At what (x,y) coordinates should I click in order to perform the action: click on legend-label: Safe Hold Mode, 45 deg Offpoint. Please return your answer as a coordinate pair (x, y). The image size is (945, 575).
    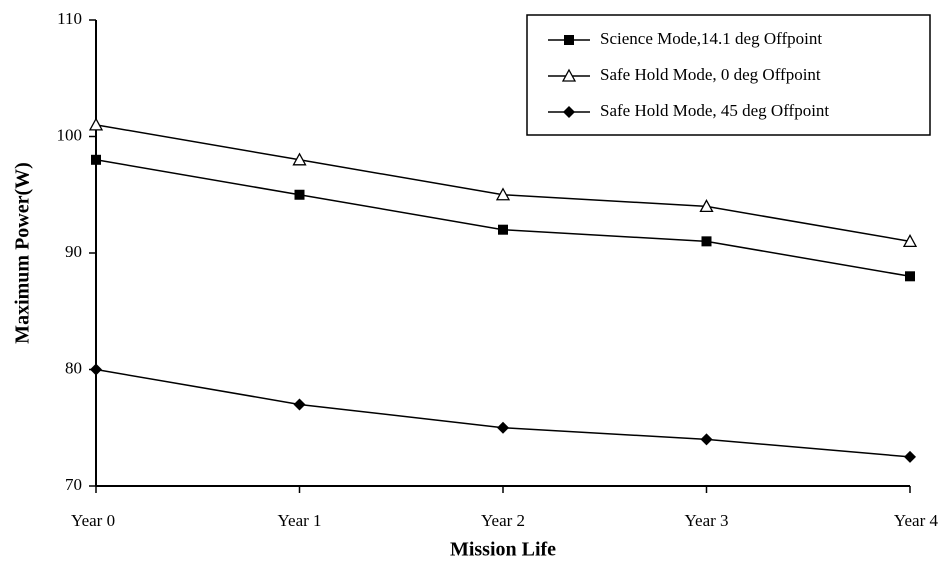
    Looking at the image, I should click on (714, 110).